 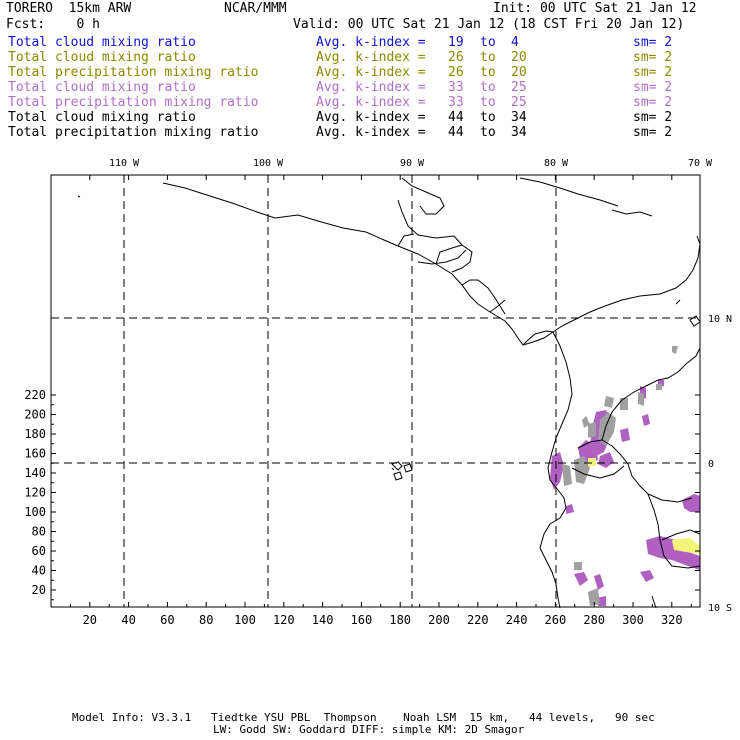 I want to click on y-tick-label: 200, so click(x=35, y=415).